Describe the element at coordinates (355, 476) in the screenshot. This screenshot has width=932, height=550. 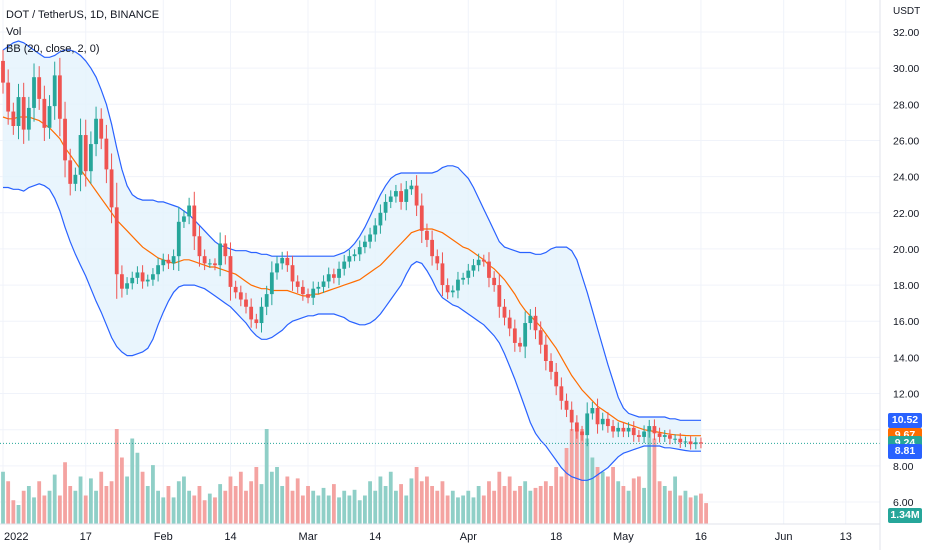
I see `volume-bars` at that location.